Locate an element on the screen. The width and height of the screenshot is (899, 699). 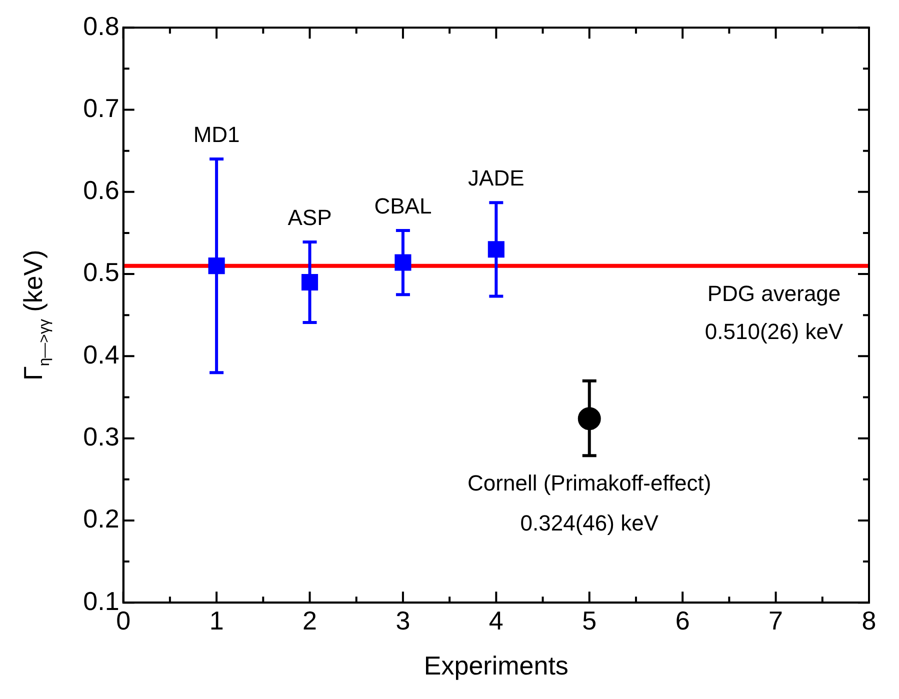
y-tick-label: 0.2 is located at coordinates (101, 519).